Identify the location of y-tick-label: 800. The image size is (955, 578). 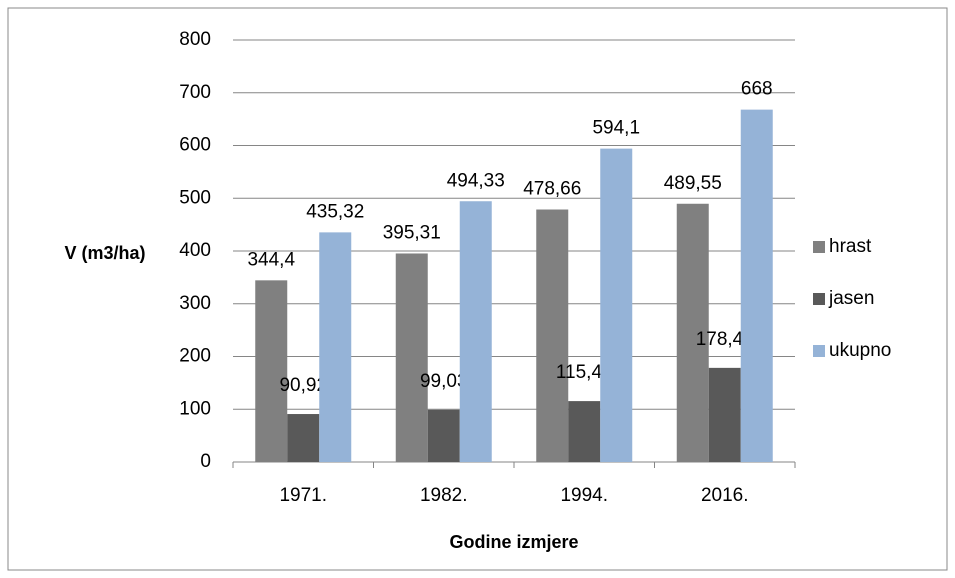
(195, 39).